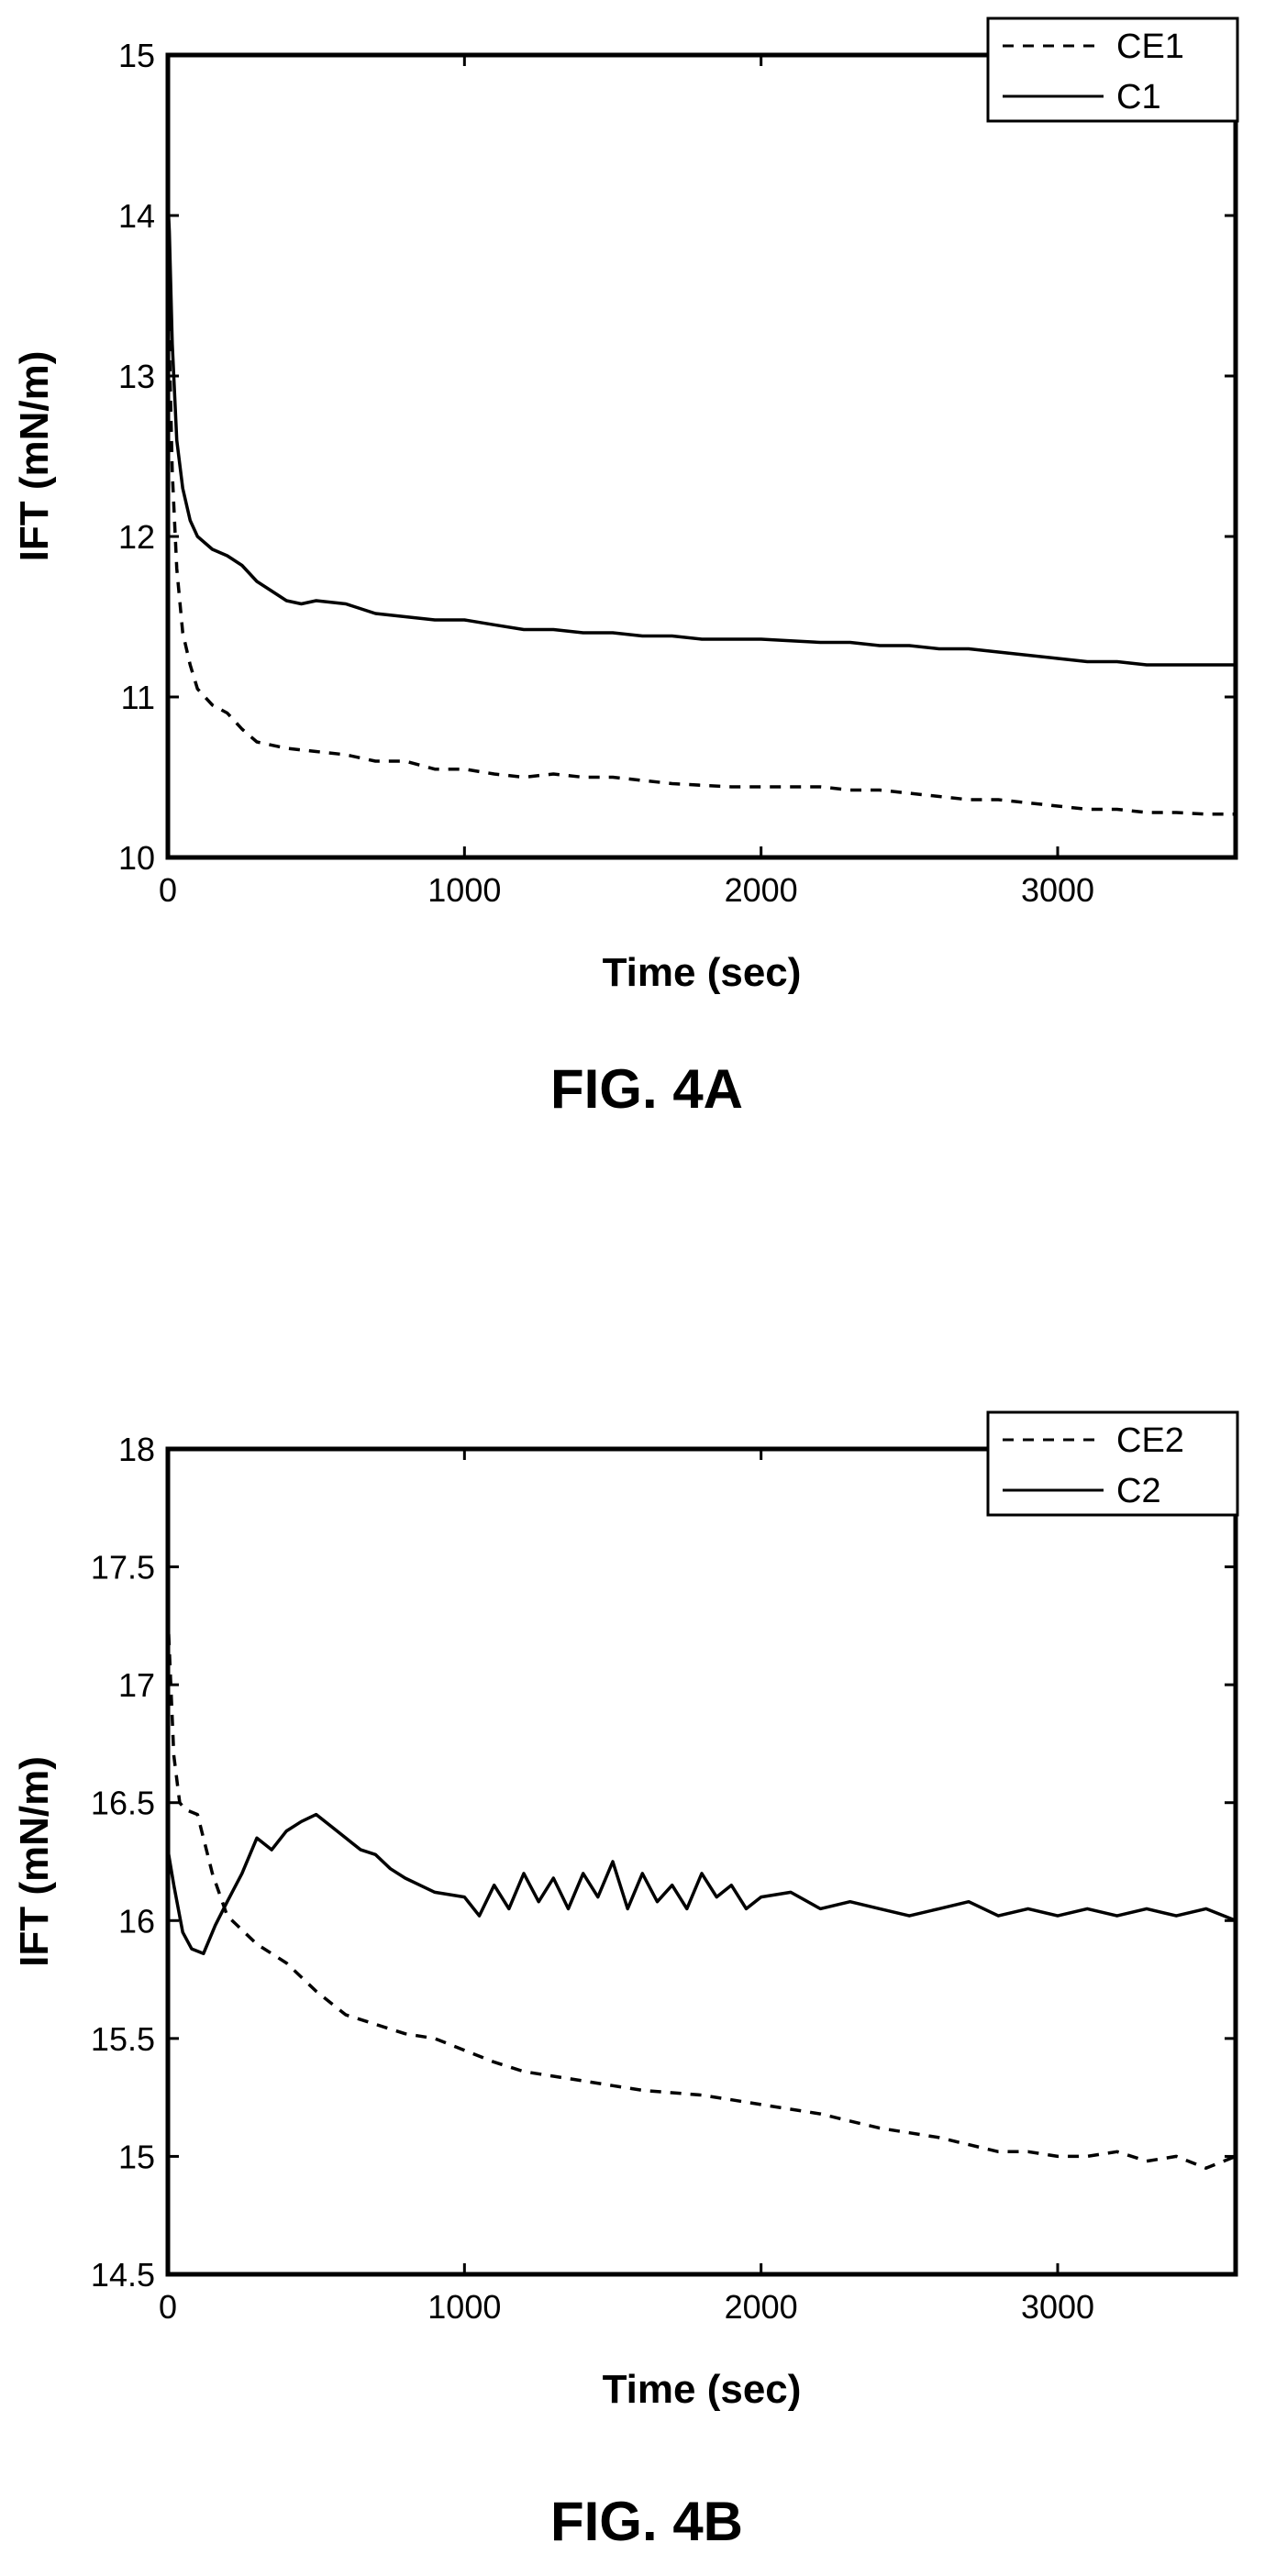 This screenshot has width=1287, height=2576. Describe the element at coordinates (34, 456) in the screenshot. I see `chart-a-y-axis-label: IFT (mN/m)` at that location.